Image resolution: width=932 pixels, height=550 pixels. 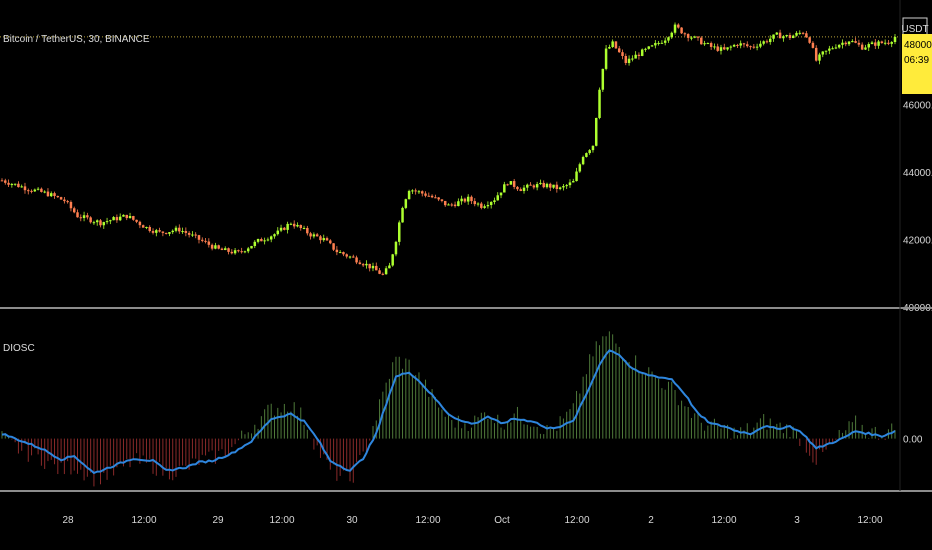 I want to click on currency-label: USDT, so click(x=914, y=29).